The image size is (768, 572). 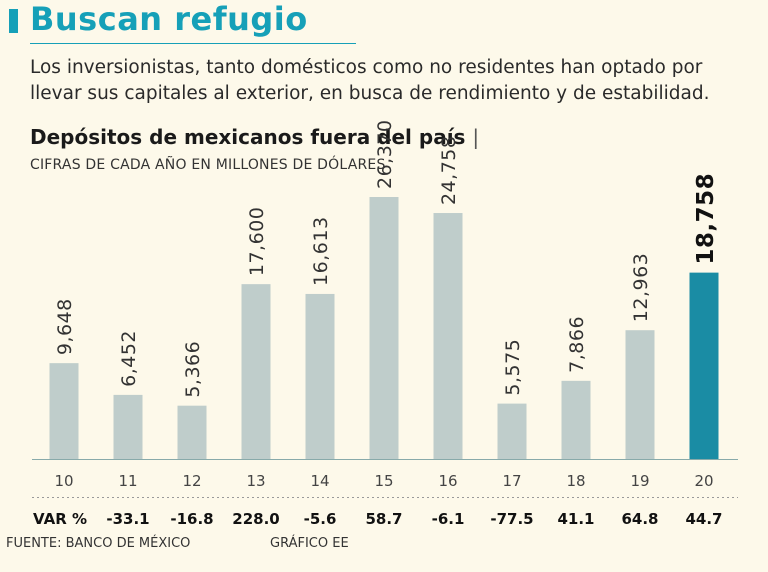 What do you see at coordinates (703, 481) in the screenshot?
I see `x-tick-20: 20` at bounding box center [703, 481].